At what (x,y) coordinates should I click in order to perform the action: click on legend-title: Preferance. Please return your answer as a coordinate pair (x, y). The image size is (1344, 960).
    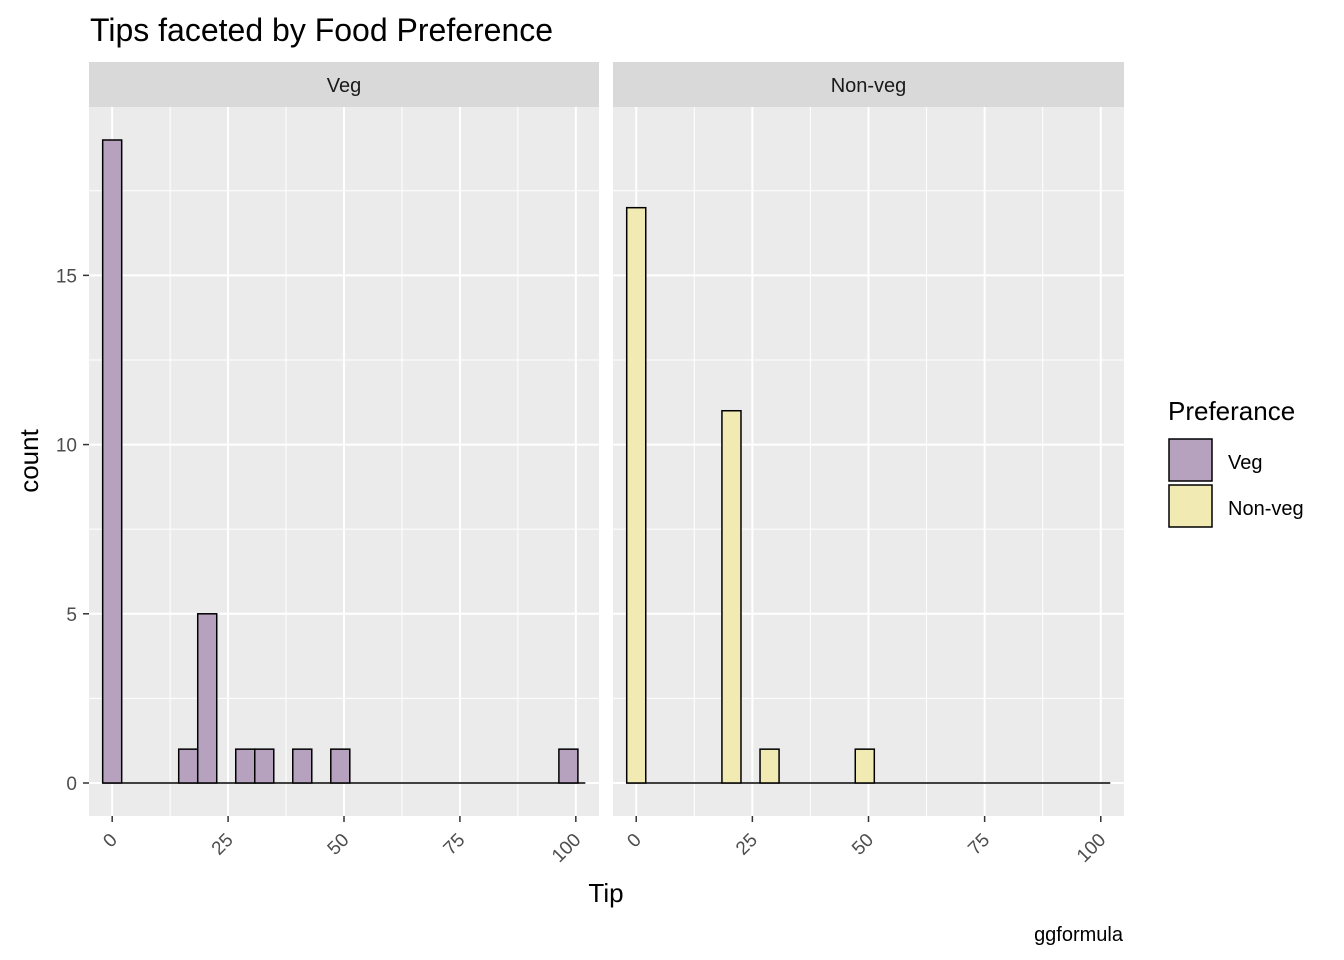
    Looking at the image, I should click on (1231, 411).